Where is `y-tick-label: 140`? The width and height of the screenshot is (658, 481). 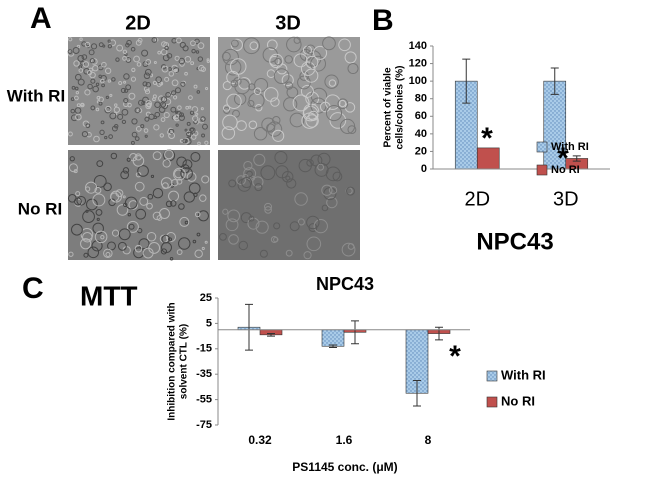 y-tick-label: 140 is located at coordinates (418, 46).